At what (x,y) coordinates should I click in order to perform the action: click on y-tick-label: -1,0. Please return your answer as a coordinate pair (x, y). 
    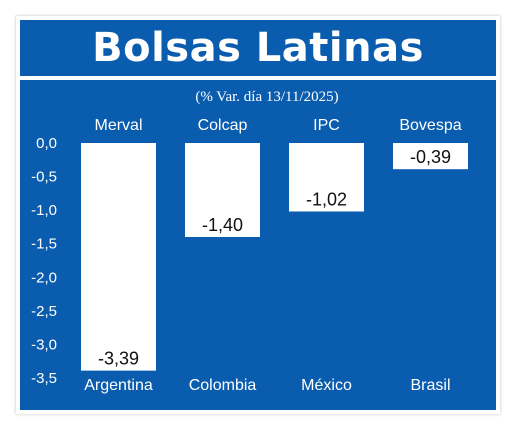
    Looking at the image, I should click on (44, 210).